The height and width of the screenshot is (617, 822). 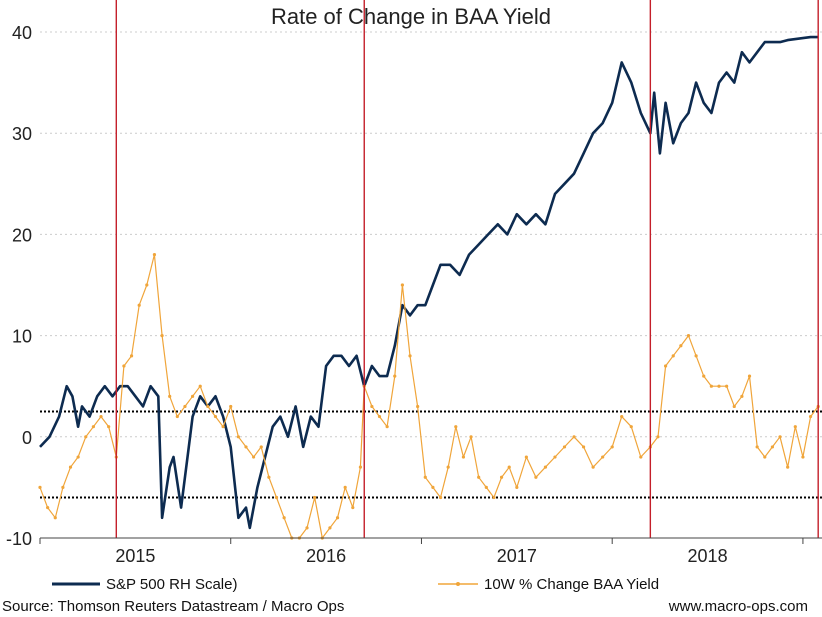 I want to click on legend-baa-marker, so click(x=458, y=584).